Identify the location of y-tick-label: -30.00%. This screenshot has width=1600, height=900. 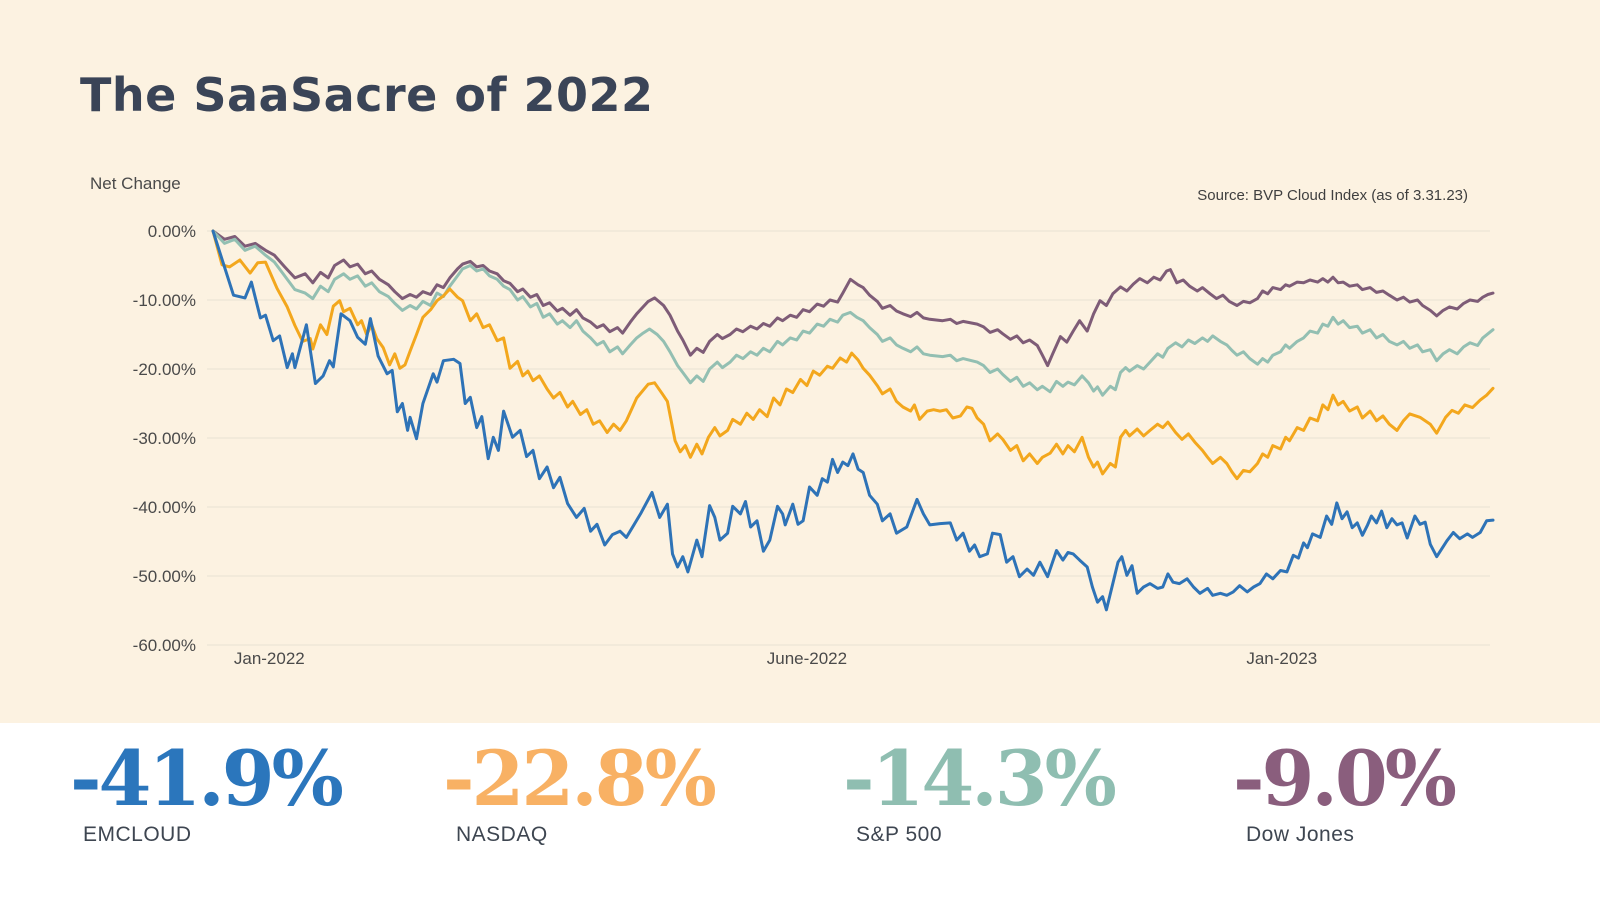
(164, 438).